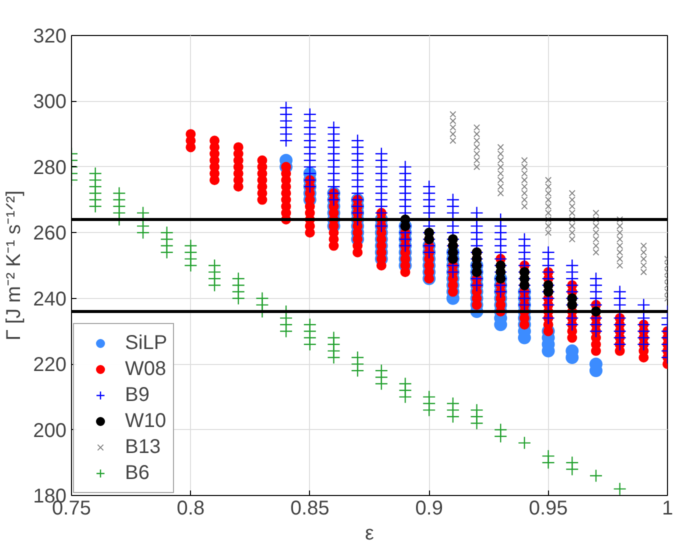 The height and width of the screenshot is (547, 685). What do you see at coordinates (145, 421) in the screenshot?
I see `legend-label: W10` at bounding box center [145, 421].